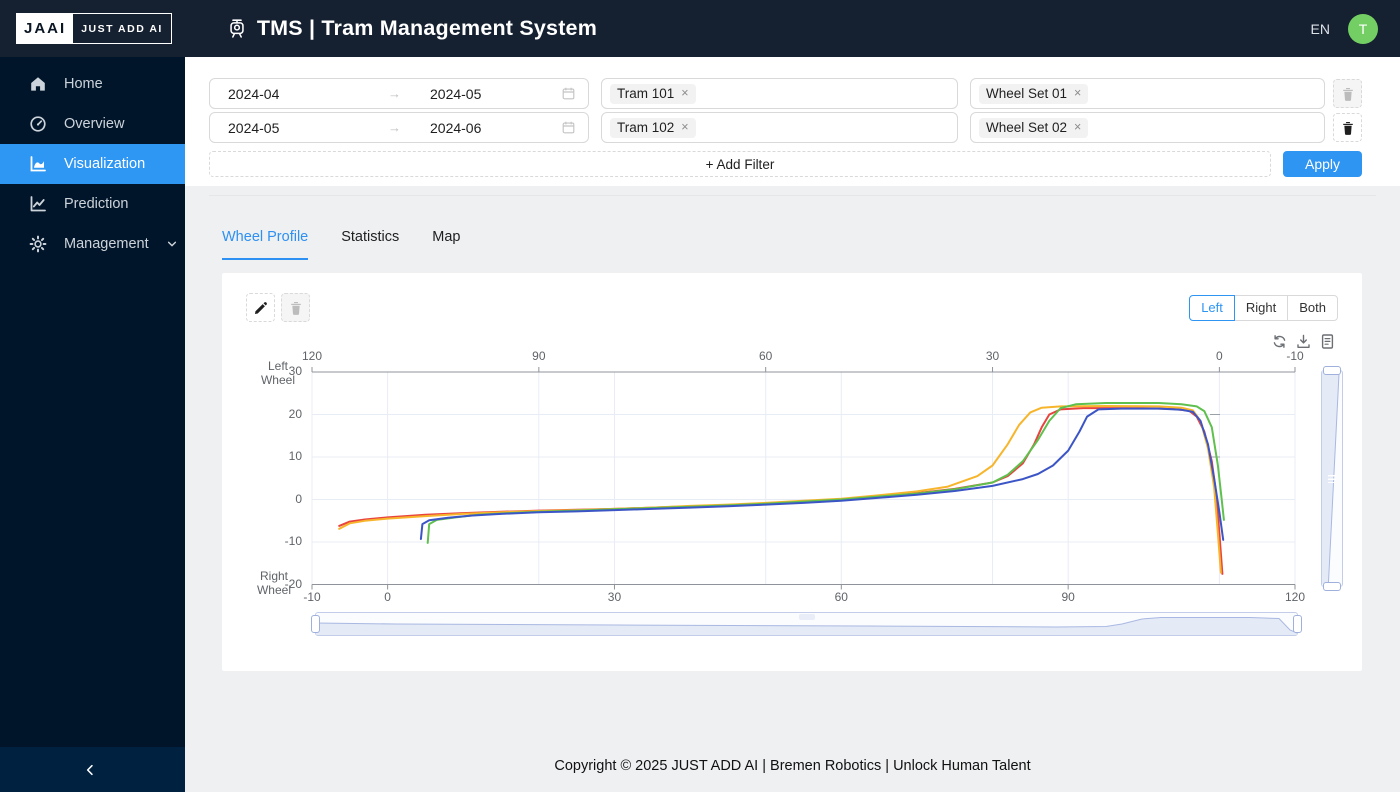  What do you see at coordinates (456, 93) in the screenshot?
I see `date-end-value: 2024-05` at bounding box center [456, 93].